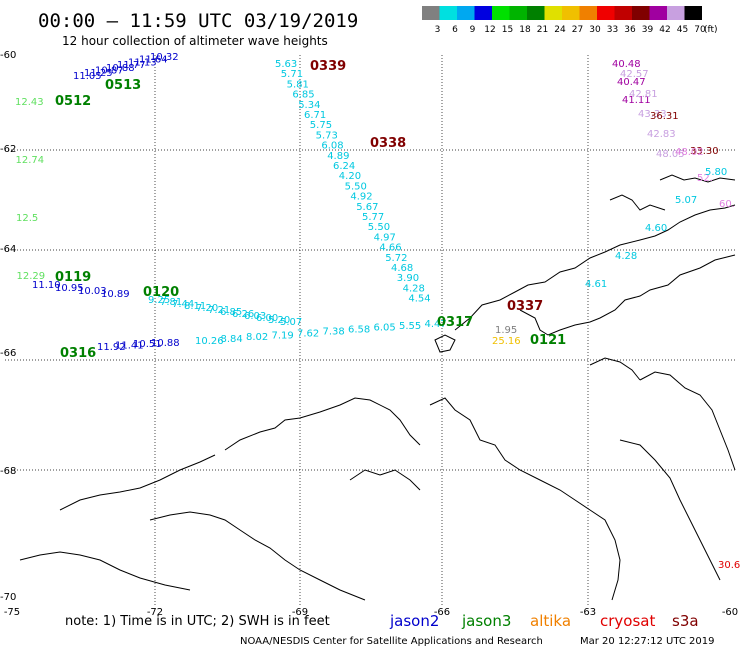  Describe the element at coordinates (198, 21) in the screenshot. I see `map-title: 00:00 – 11:59 UTC 03/19/2019` at that location.